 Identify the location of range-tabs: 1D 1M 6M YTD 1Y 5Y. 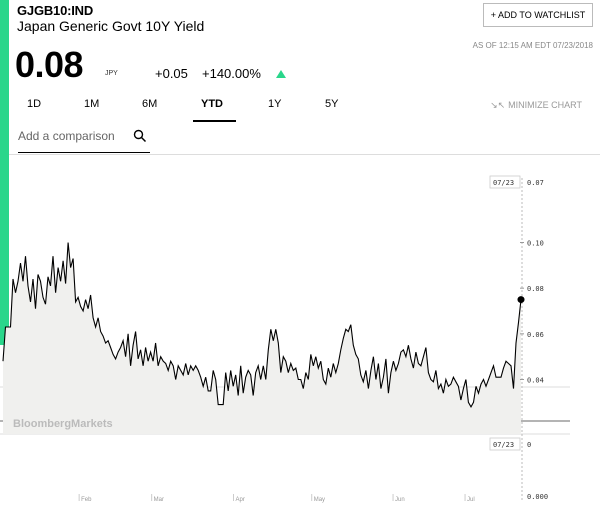
(177, 110).